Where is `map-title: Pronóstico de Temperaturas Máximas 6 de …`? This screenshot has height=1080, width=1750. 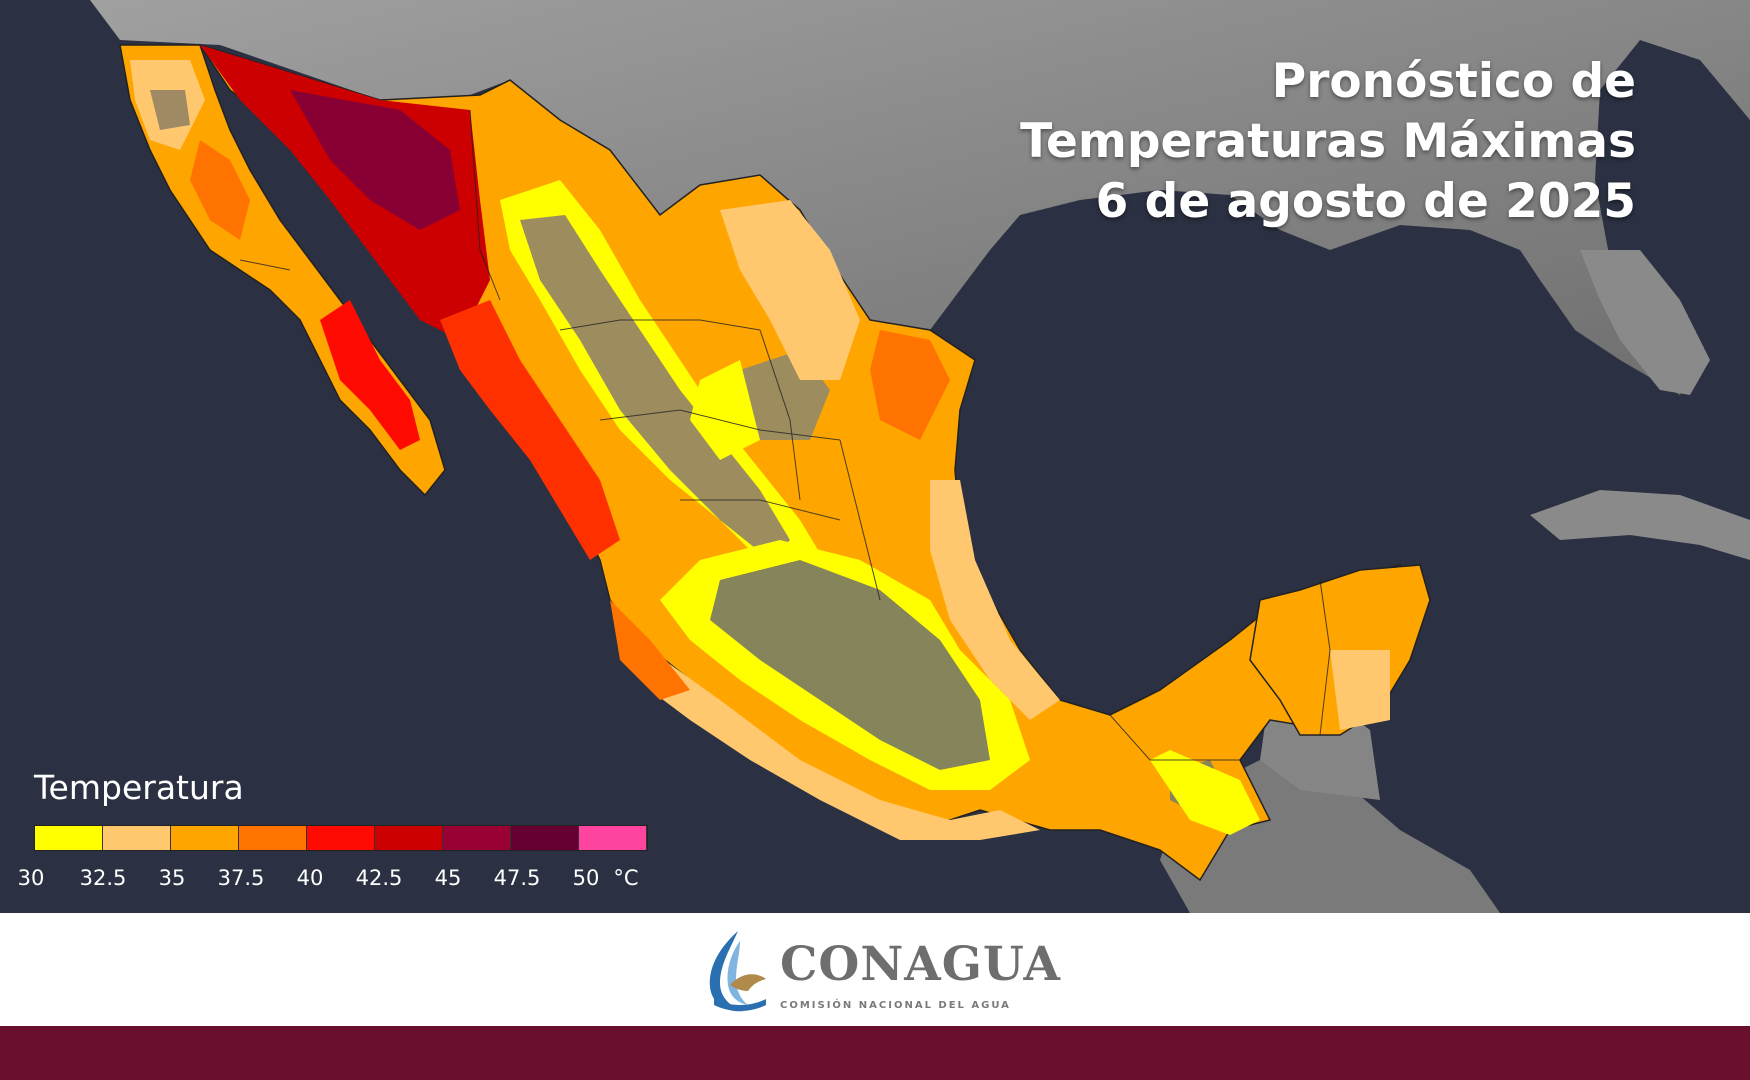 map-title: Pronóstico de Temperaturas Máximas 6 de … is located at coordinates (1328, 142).